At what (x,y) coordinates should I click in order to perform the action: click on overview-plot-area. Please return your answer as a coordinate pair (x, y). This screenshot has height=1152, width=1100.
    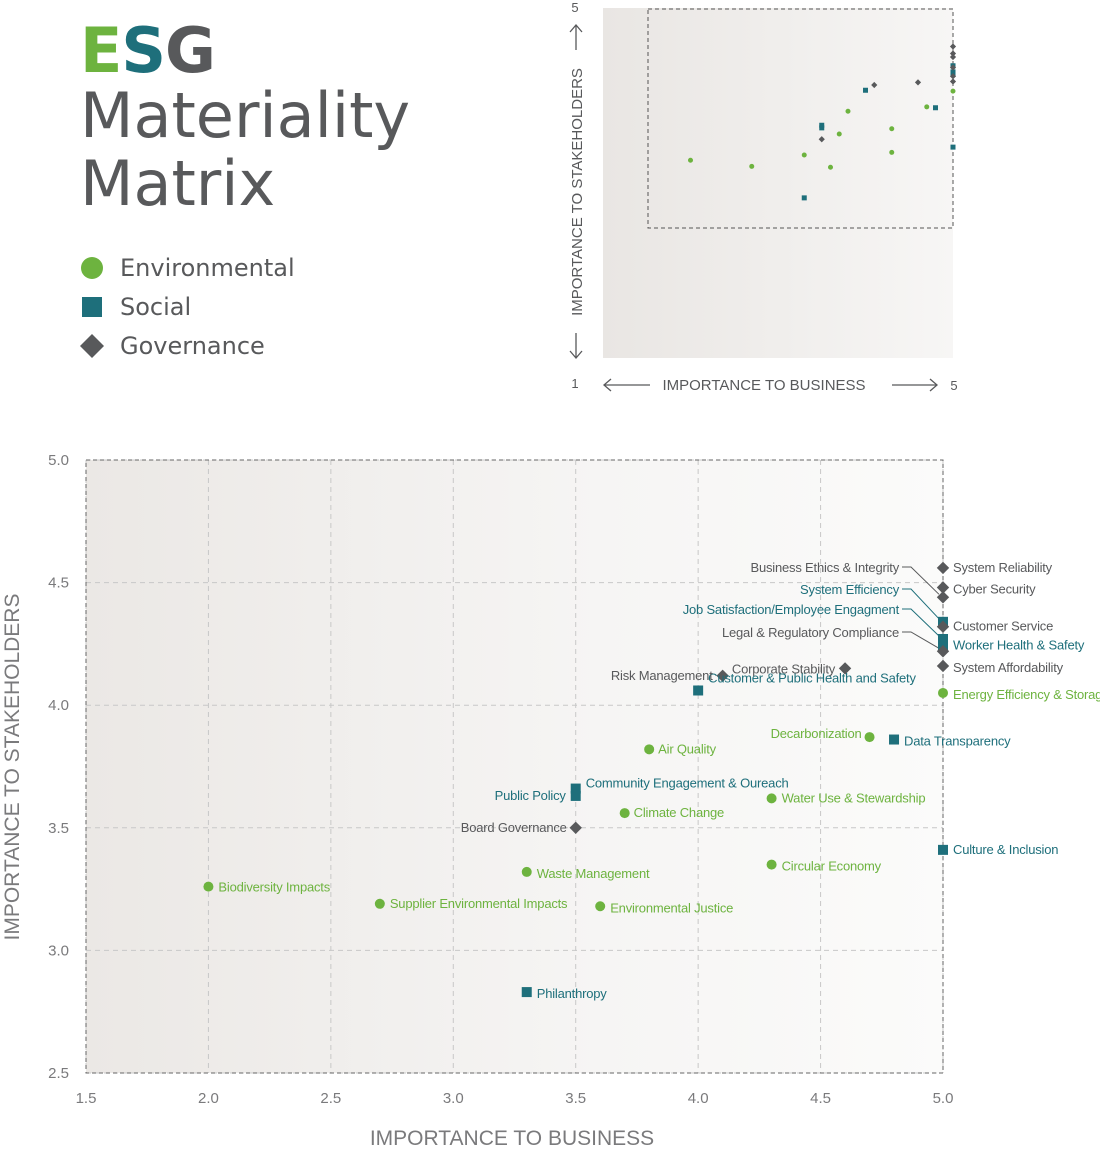
    Looking at the image, I should click on (778, 183).